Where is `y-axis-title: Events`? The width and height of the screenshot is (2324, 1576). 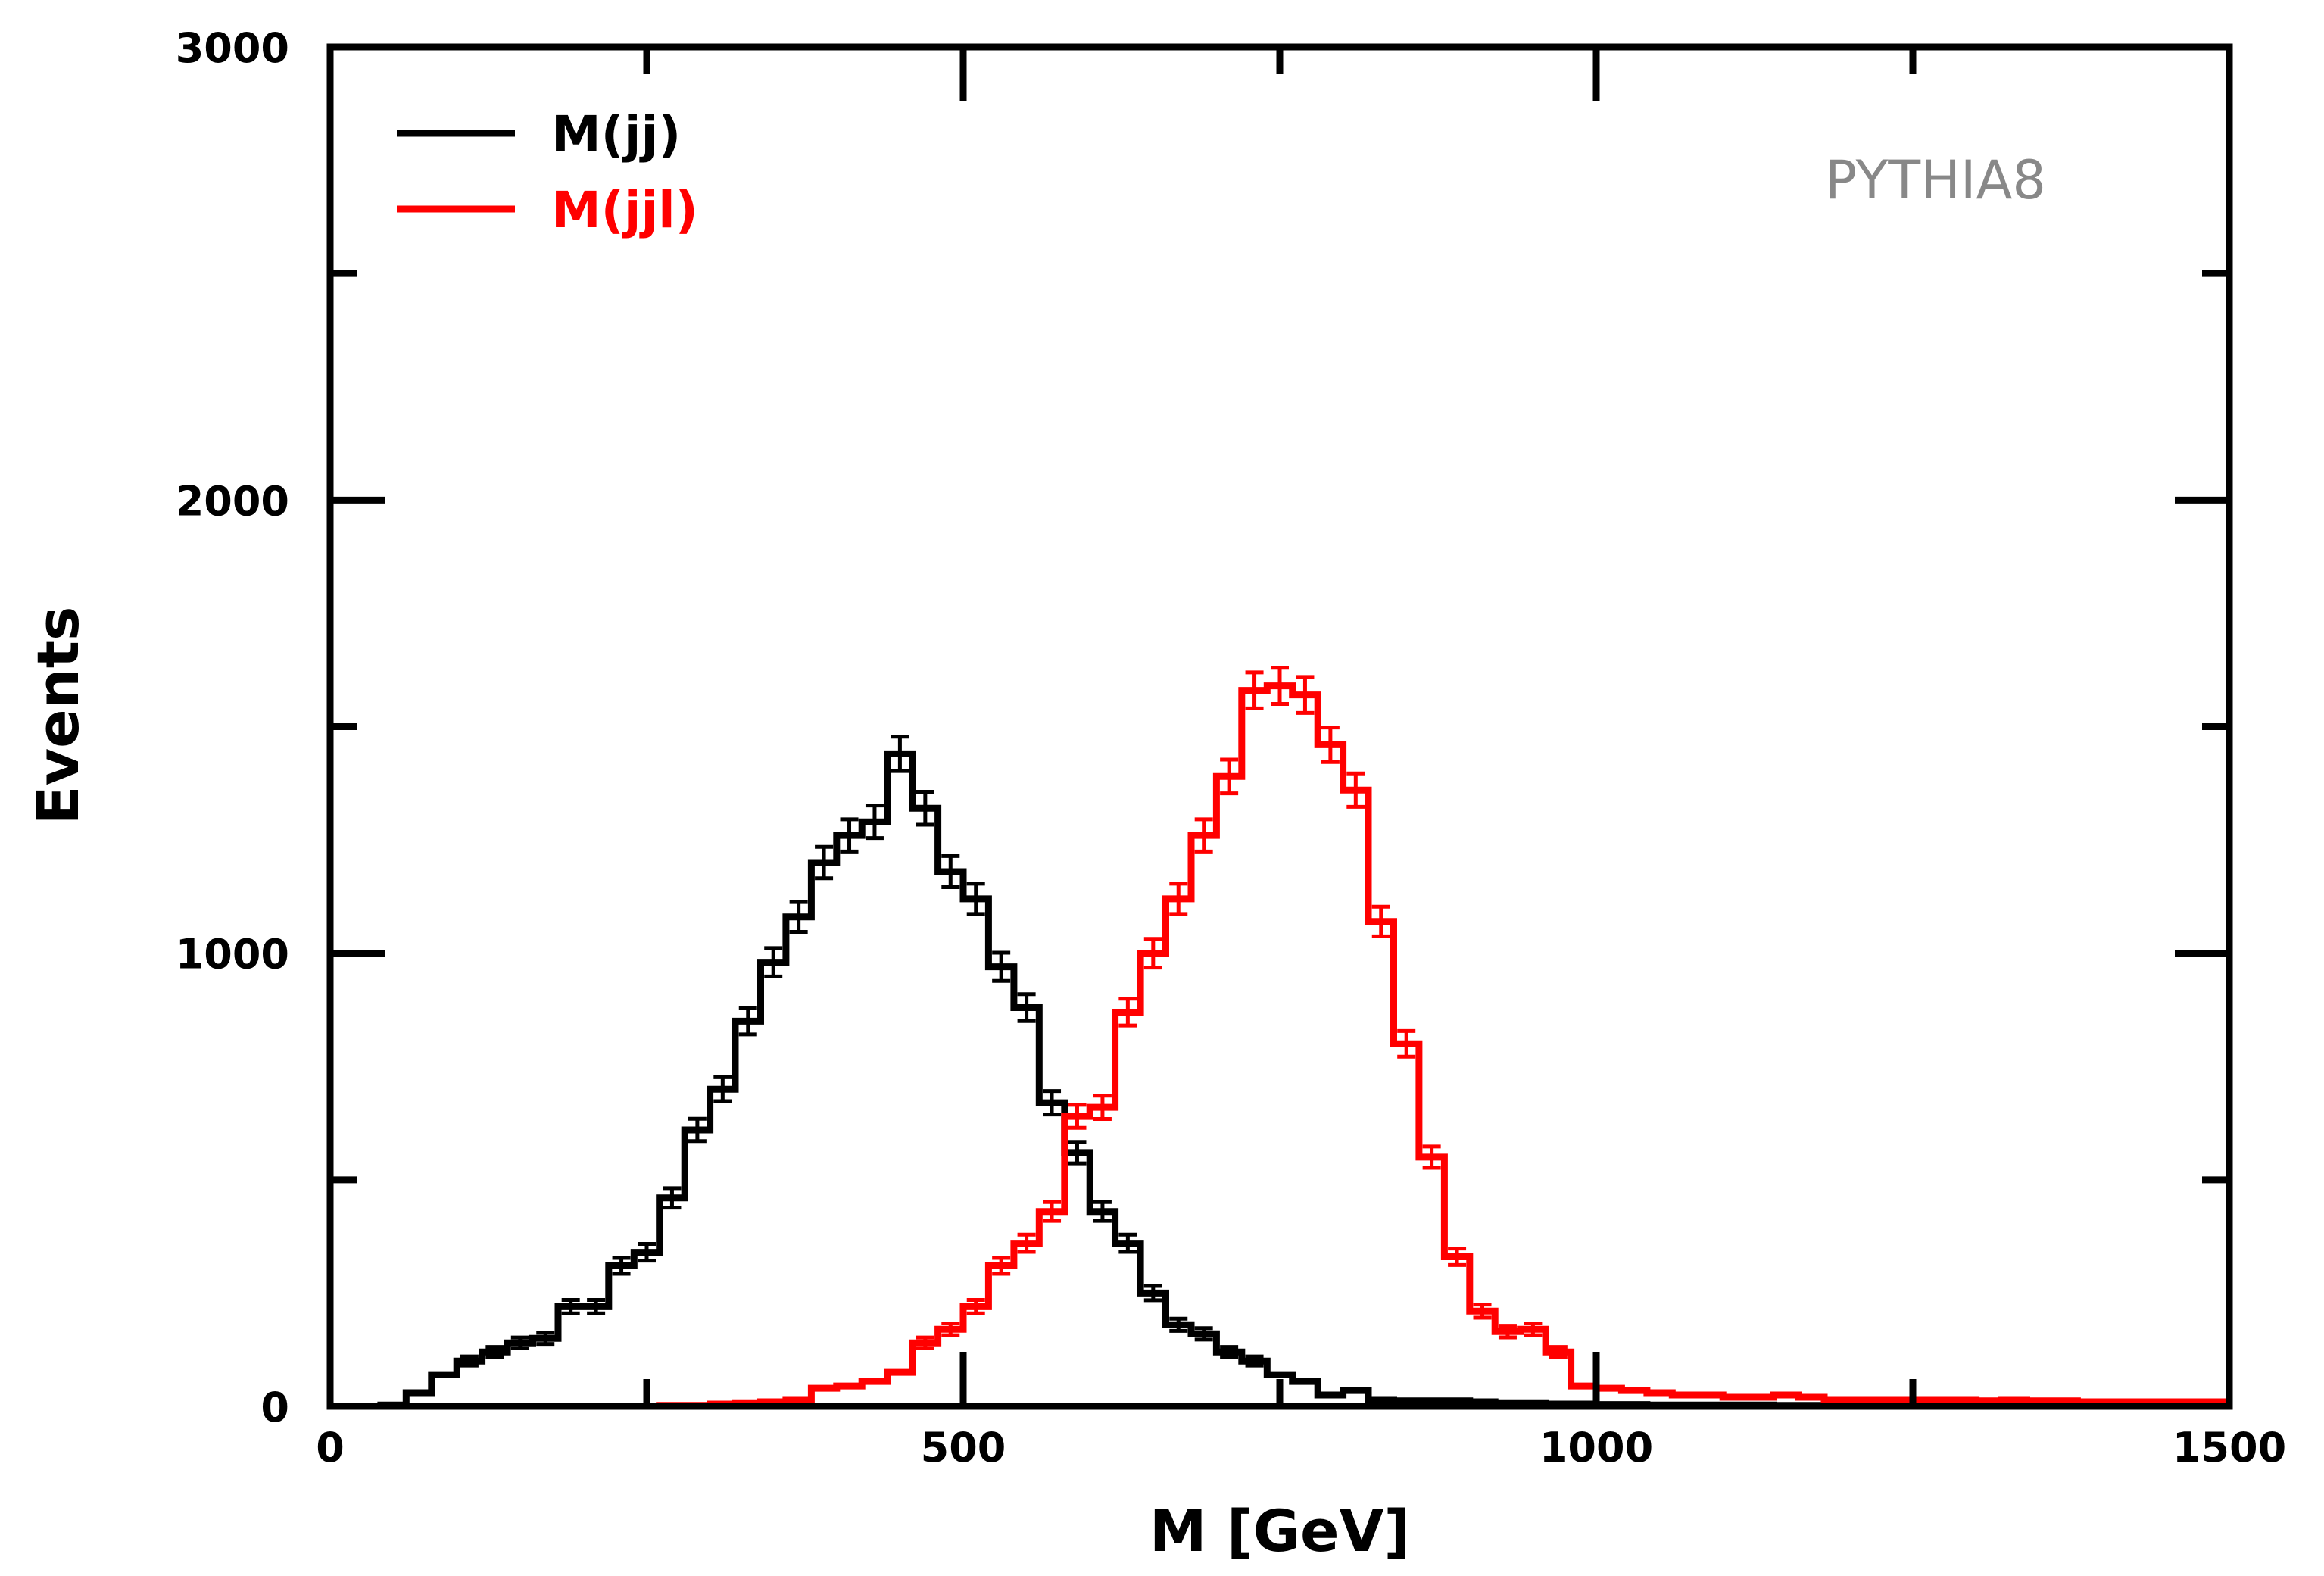
y-axis-title: Events is located at coordinates (58, 716).